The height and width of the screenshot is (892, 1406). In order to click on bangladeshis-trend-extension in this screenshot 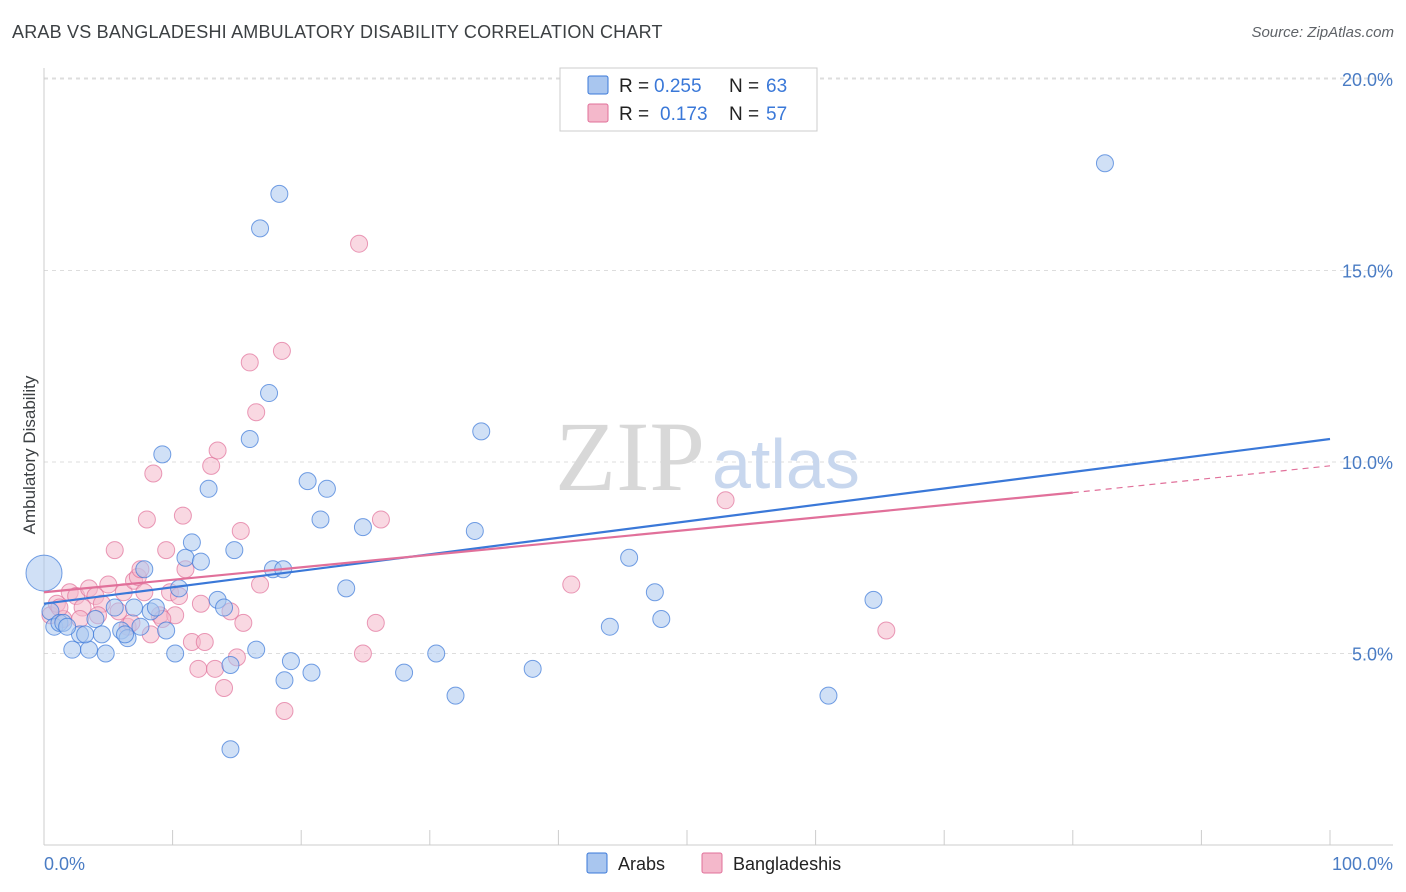, I will do `click(1201, 479)`.